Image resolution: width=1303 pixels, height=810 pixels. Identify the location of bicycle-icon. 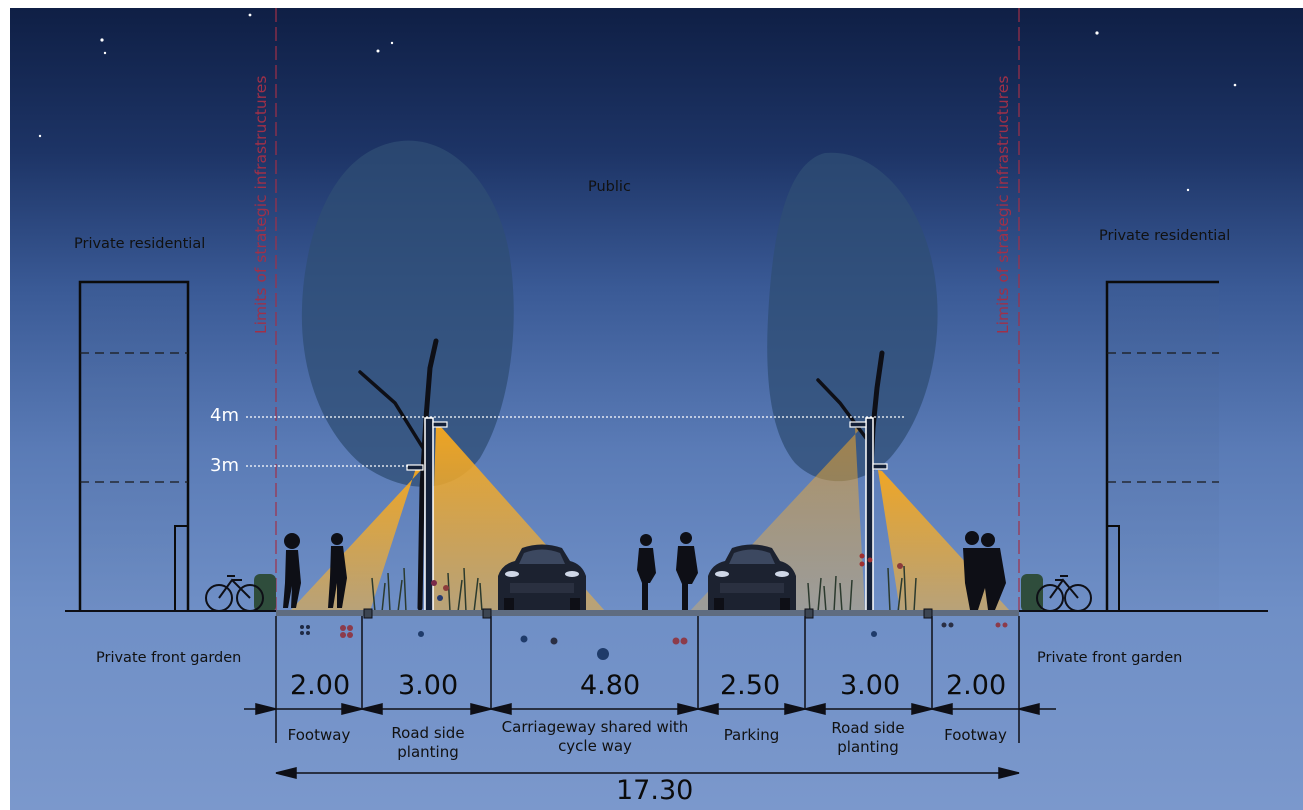
(1064, 593).